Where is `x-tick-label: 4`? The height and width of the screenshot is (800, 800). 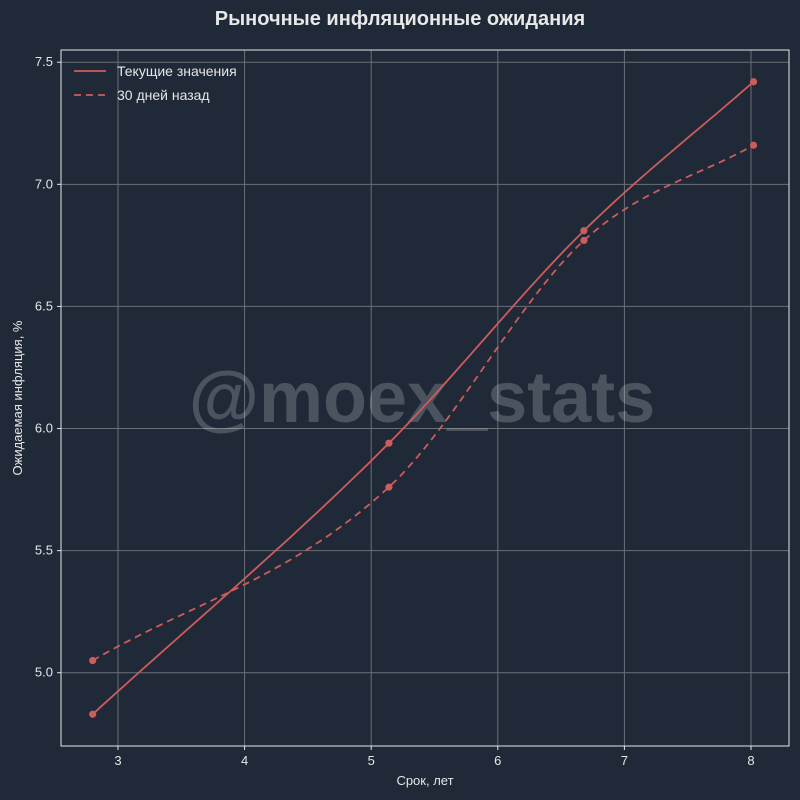
x-tick-label: 4 is located at coordinates (244, 760).